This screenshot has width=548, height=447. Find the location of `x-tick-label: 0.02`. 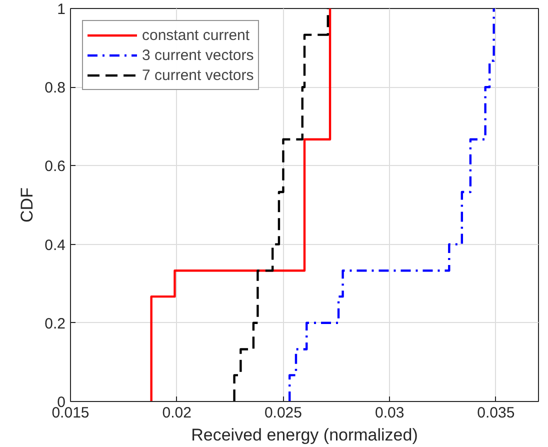

x-tick-label: 0.02 is located at coordinates (177, 413).